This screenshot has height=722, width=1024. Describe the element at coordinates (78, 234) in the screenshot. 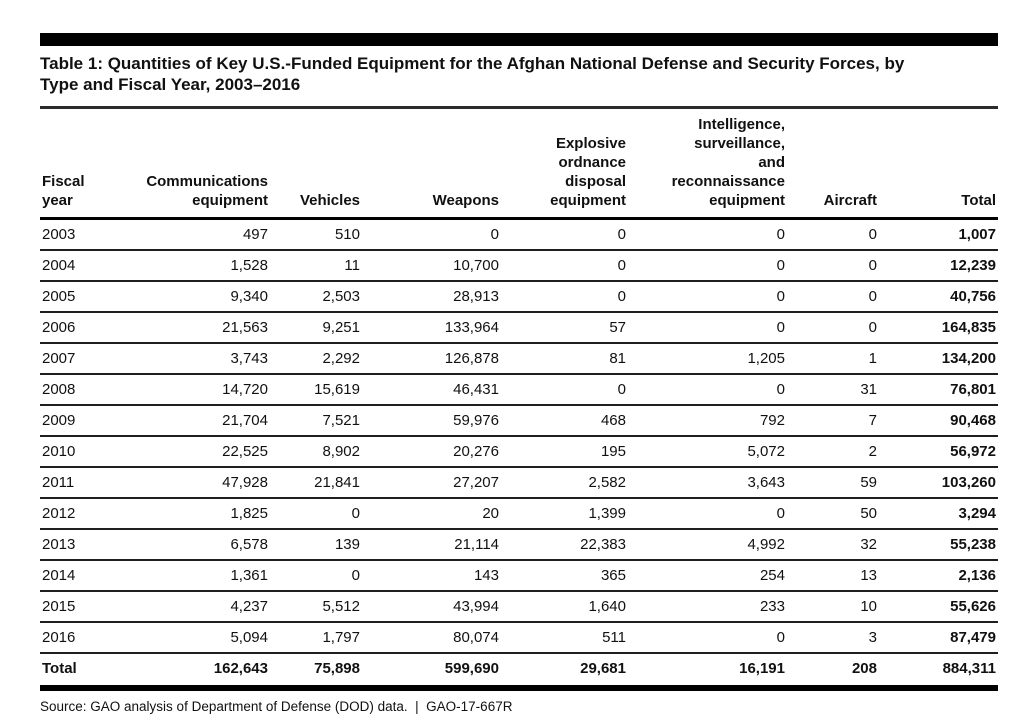

I see `row-label-cell: 2003` at that location.